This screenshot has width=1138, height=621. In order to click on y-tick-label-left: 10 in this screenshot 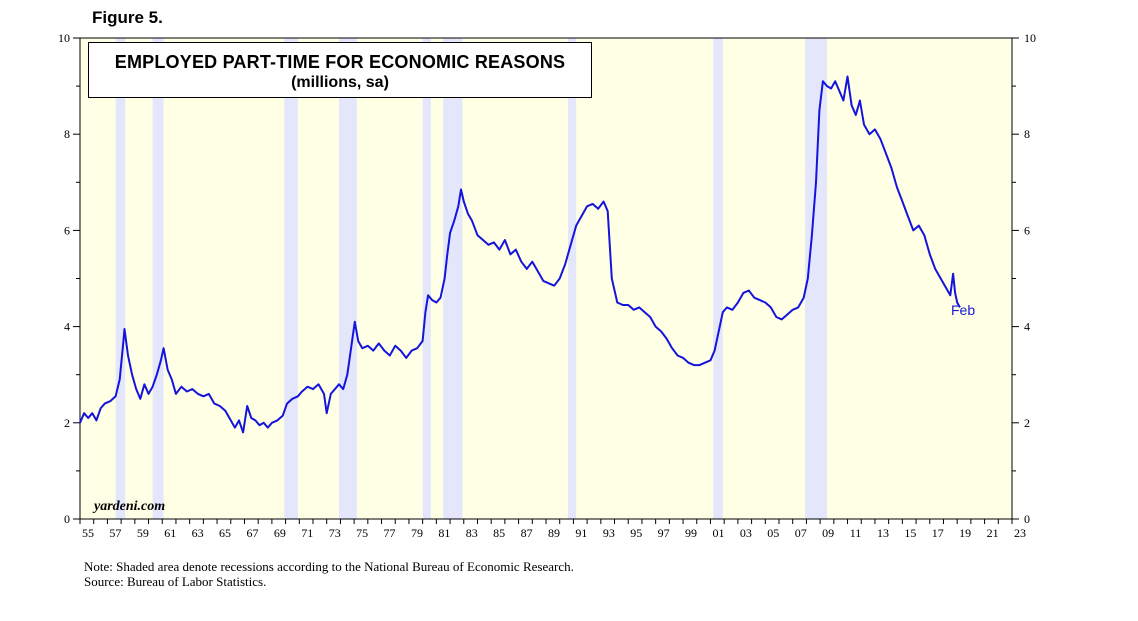, I will do `click(64, 38)`.